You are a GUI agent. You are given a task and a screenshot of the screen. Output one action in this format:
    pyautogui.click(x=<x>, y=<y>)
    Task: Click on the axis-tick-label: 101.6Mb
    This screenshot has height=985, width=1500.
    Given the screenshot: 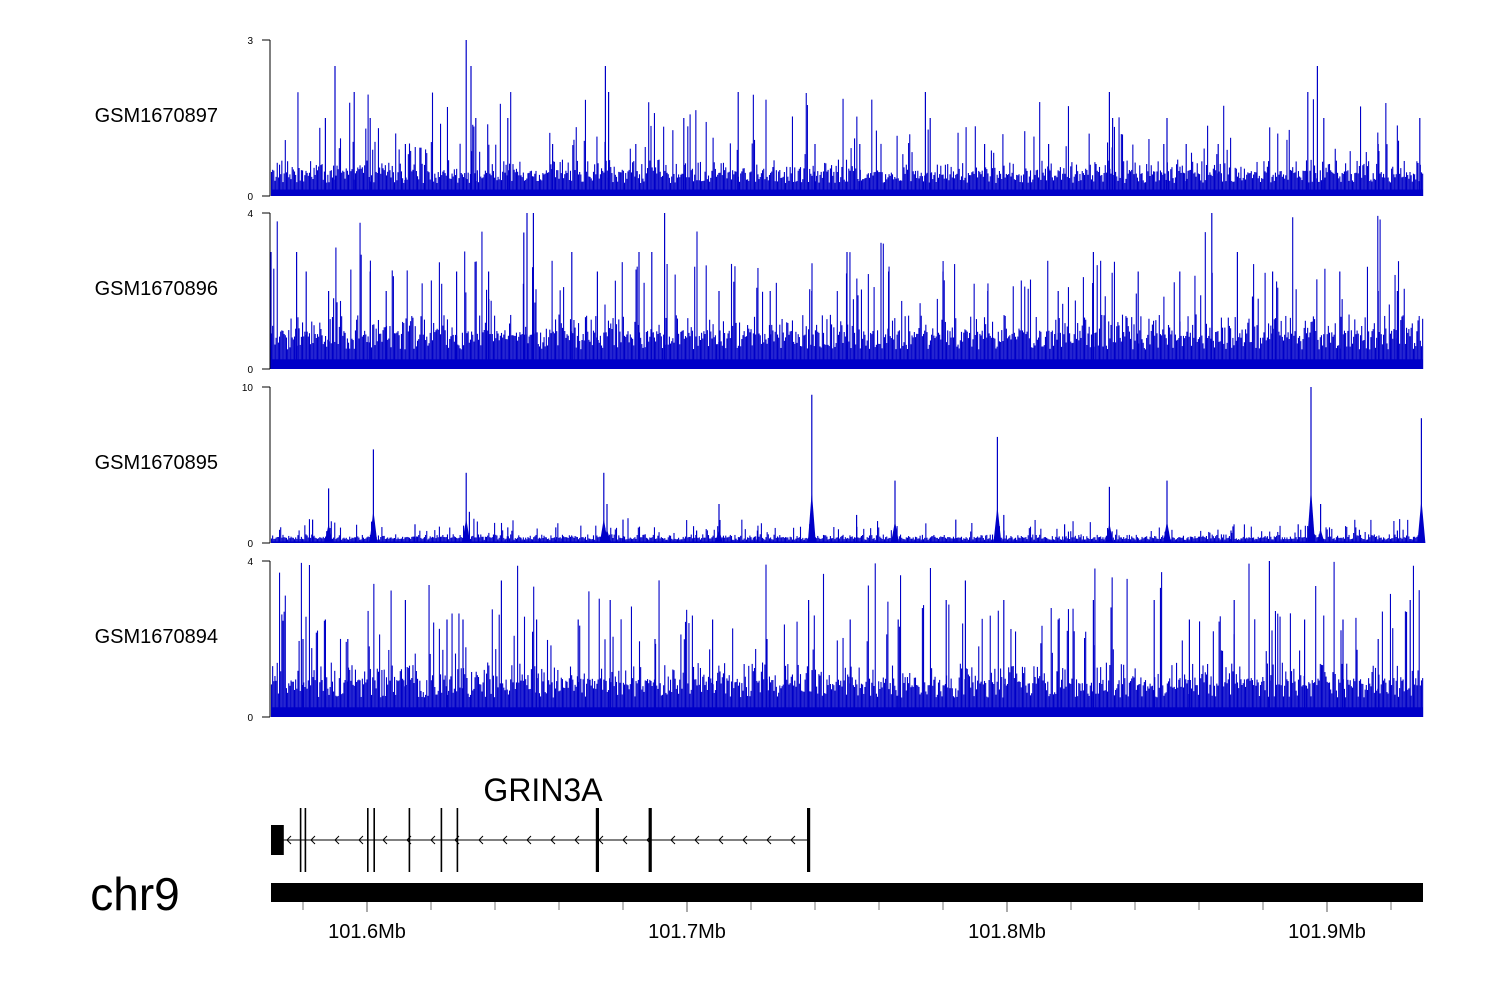 What is the action you would take?
    pyautogui.click(x=367, y=932)
    